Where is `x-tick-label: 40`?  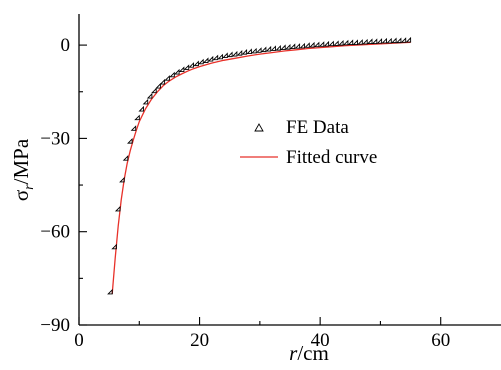 x-tick-label: 40 is located at coordinates (320, 340).